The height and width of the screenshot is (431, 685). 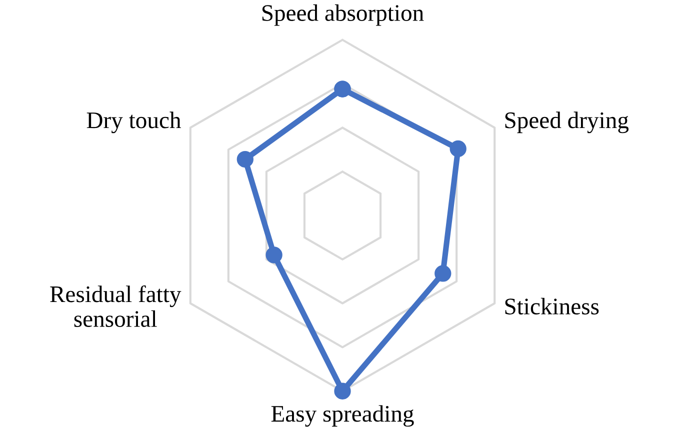 What do you see at coordinates (116, 306) in the screenshot?
I see `spoke-label: Residual fatty sensorial` at bounding box center [116, 306].